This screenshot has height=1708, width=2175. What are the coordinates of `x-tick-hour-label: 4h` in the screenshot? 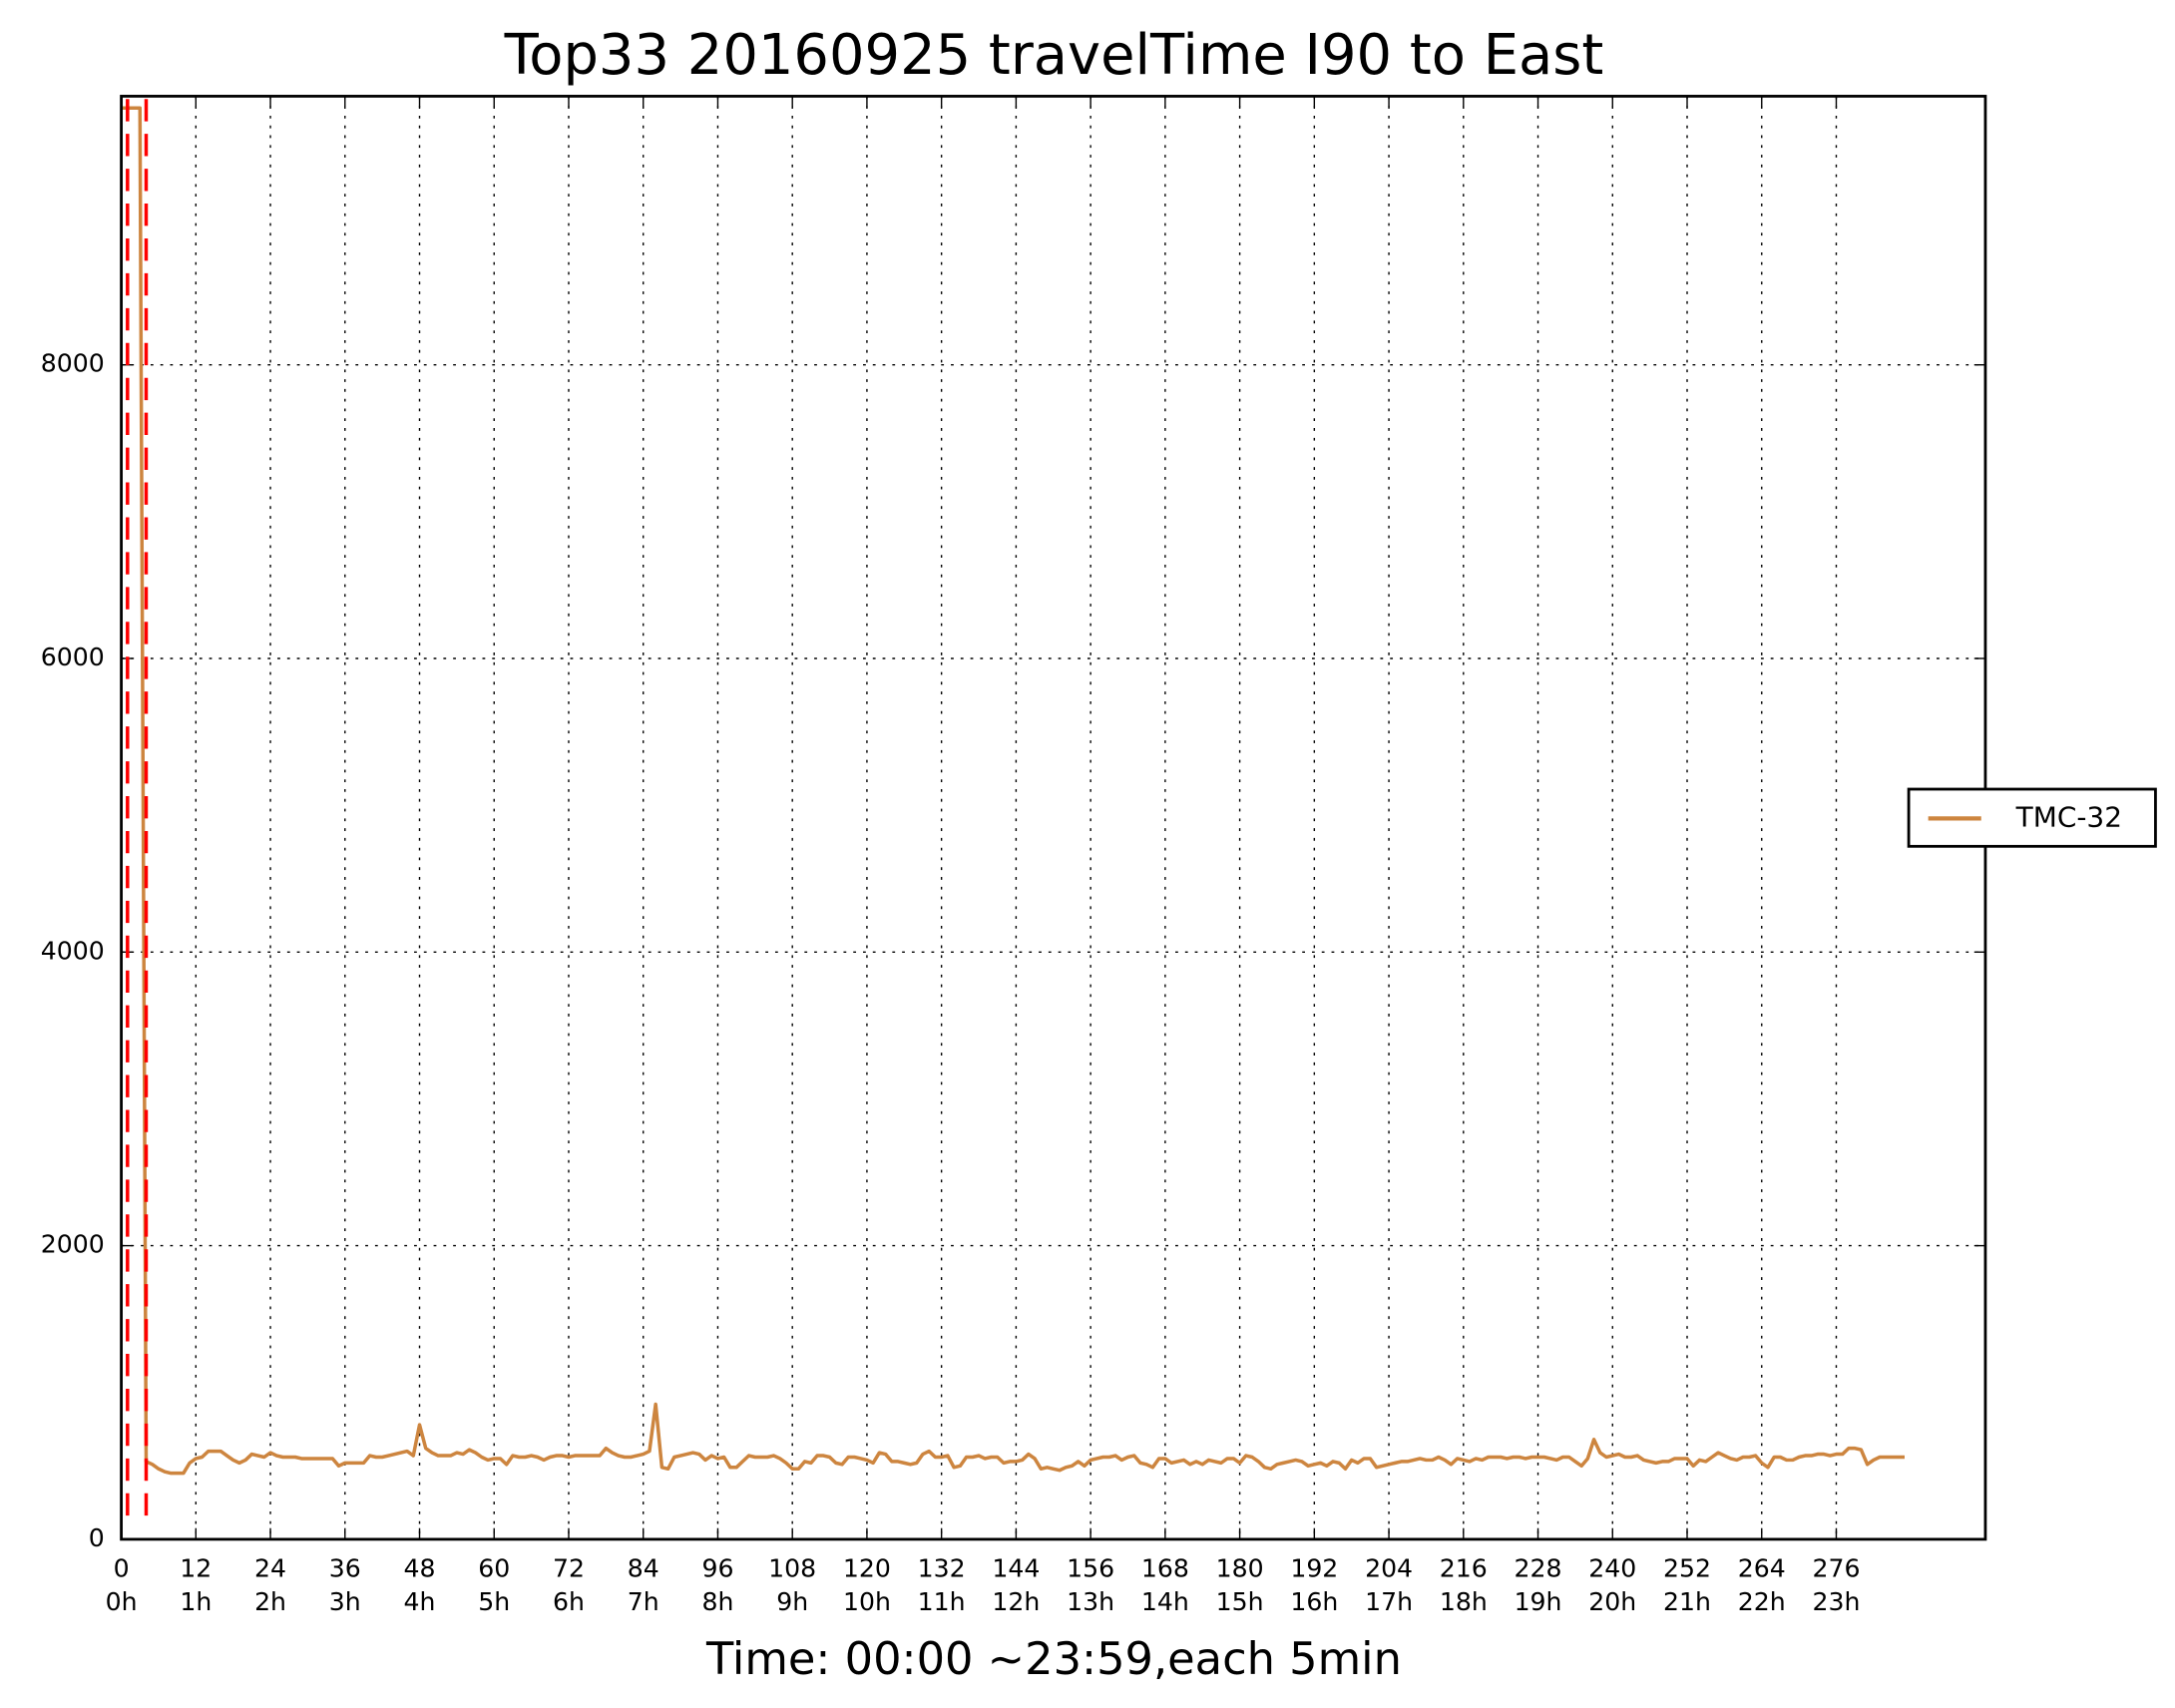 It's located at (420, 1601).